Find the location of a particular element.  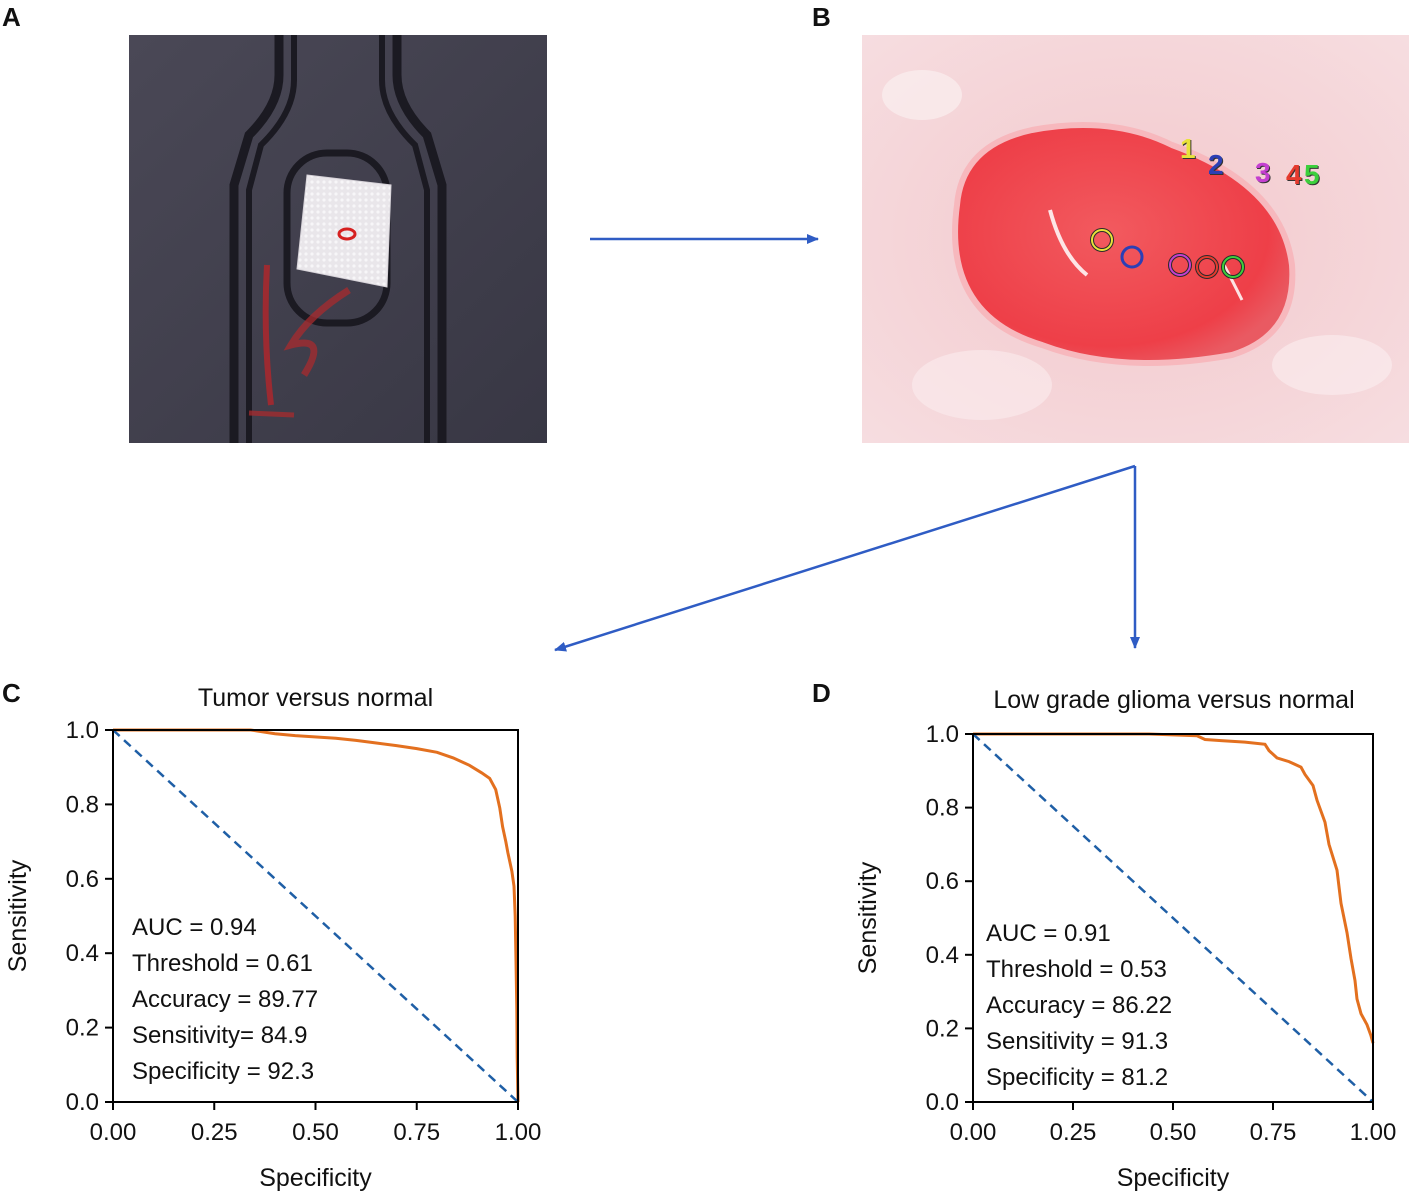

chart-d-y-tick-label: 0.4 is located at coordinates (942, 955).